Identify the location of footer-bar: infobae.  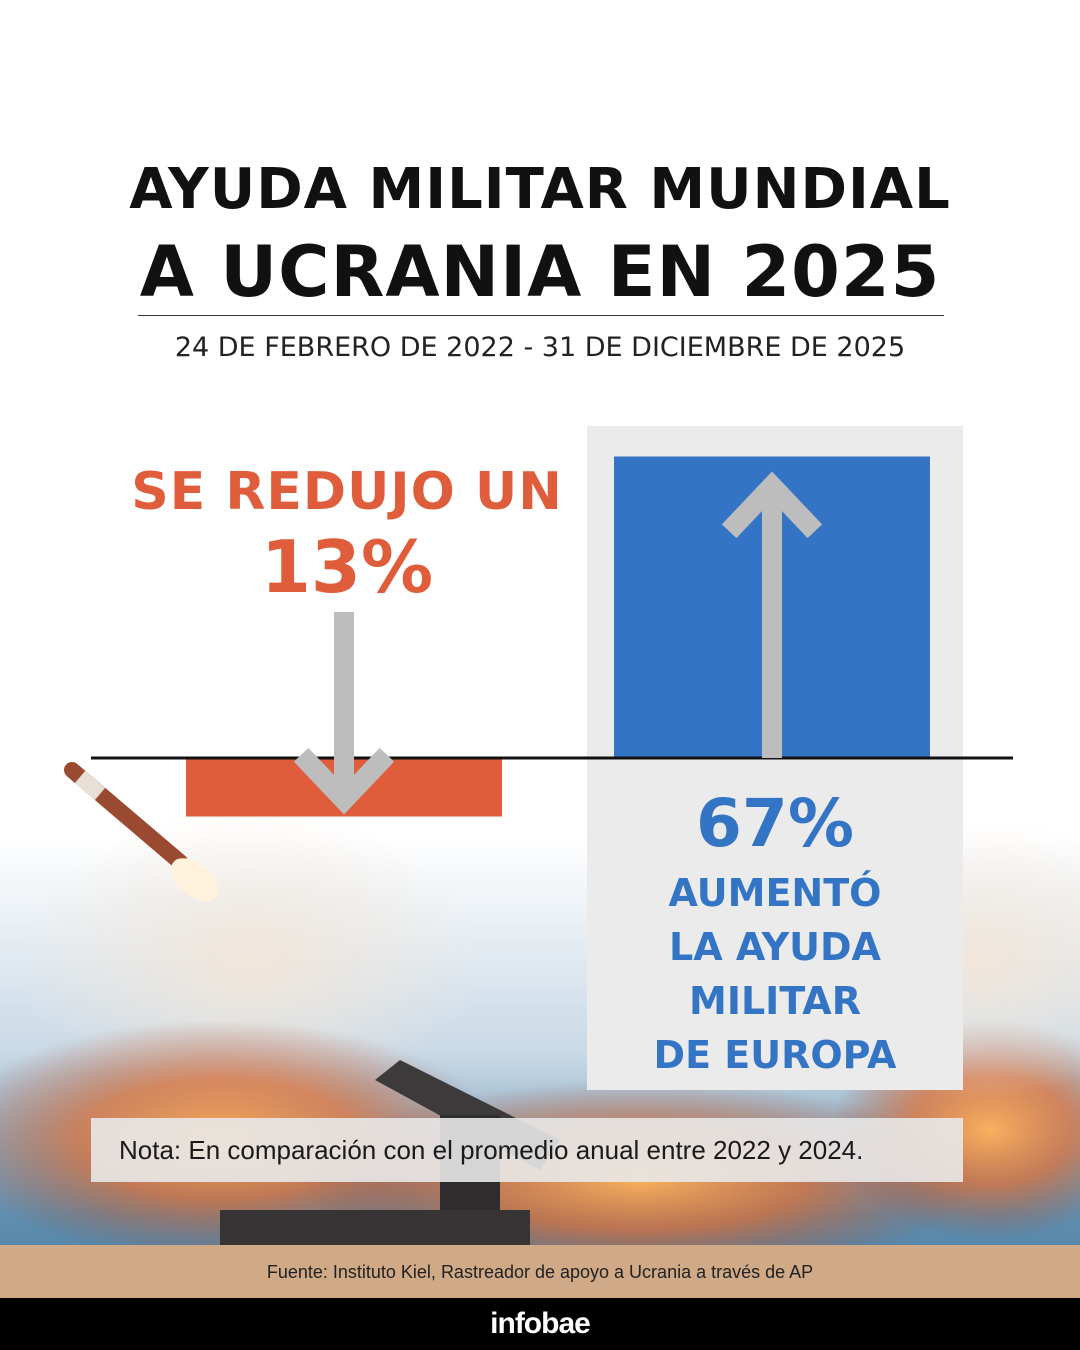
(540, 1324).